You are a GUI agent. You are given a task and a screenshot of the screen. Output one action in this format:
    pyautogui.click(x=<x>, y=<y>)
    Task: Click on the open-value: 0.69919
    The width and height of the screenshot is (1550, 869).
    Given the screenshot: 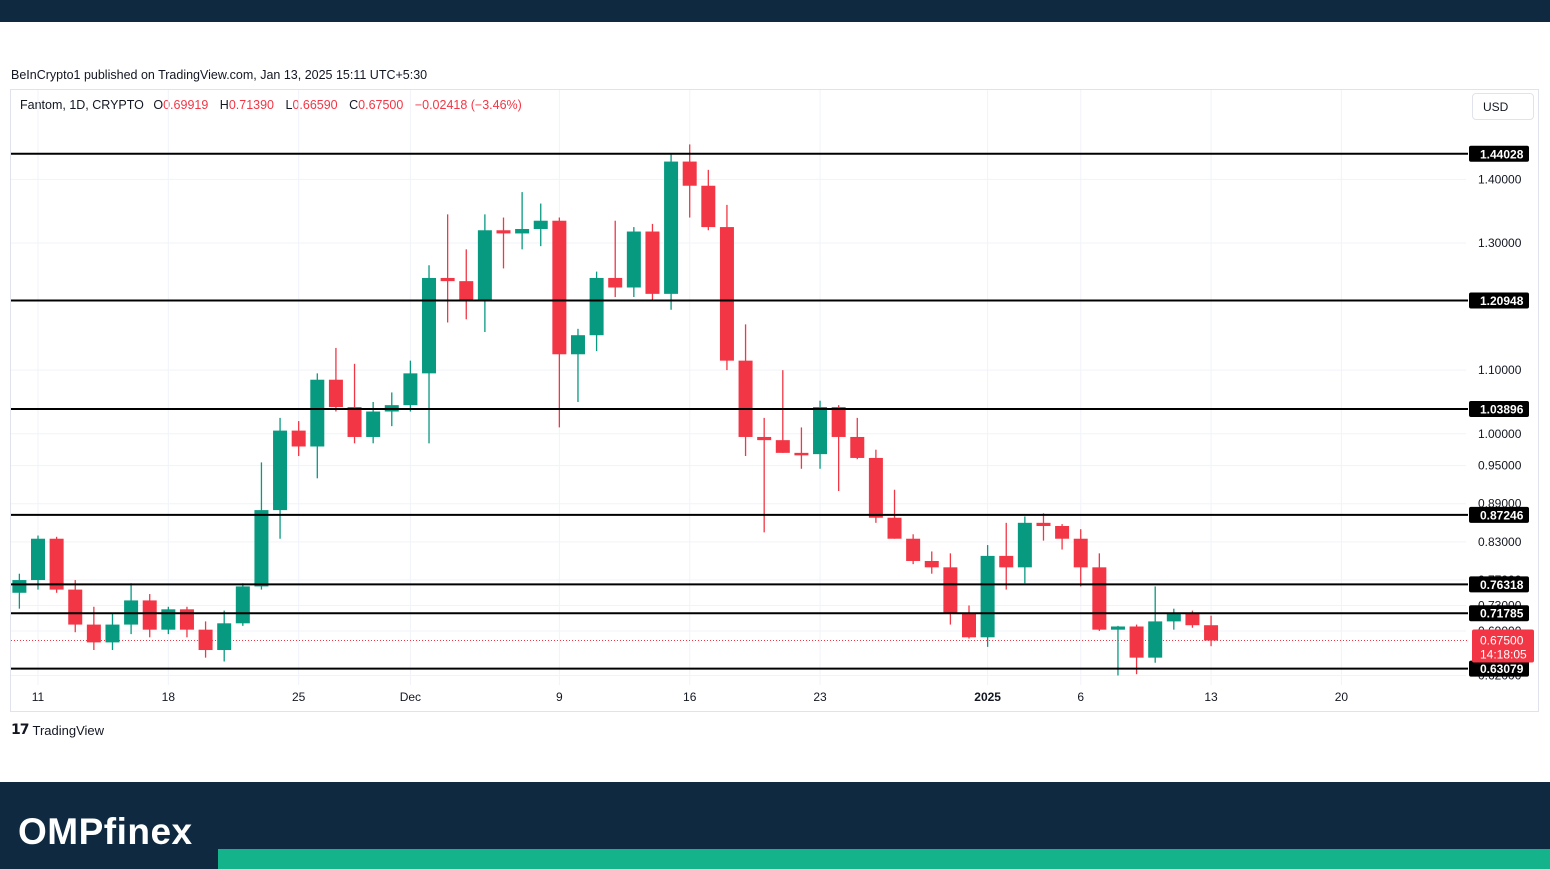 What is the action you would take?
    pyautogui.click(x=186, y=105)
    